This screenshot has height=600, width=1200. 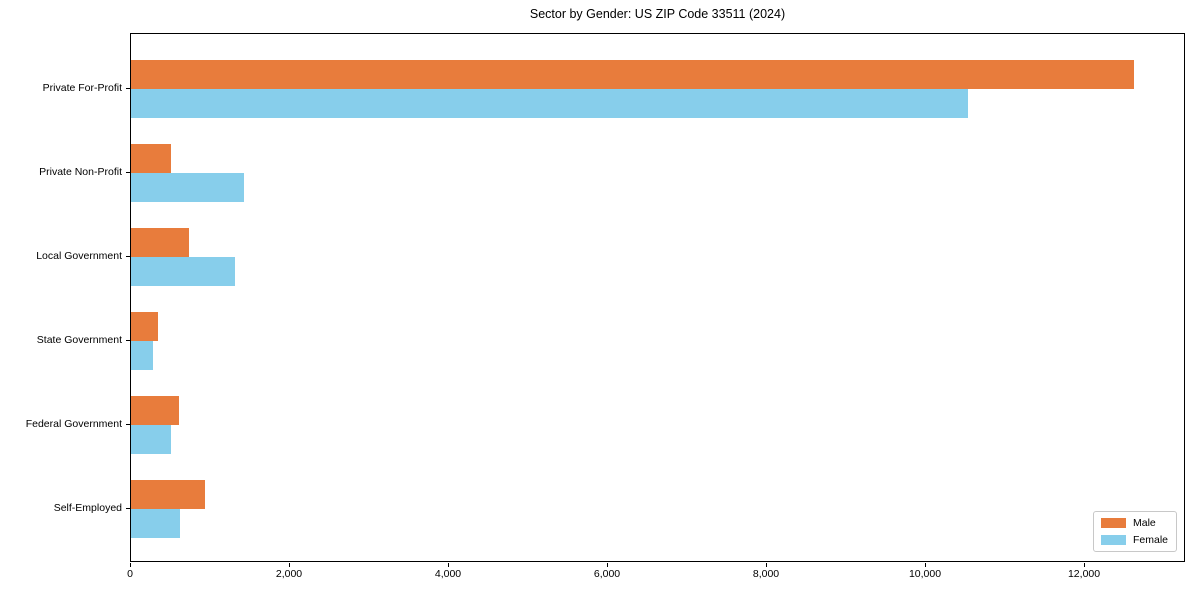 I want to click on x-tick-label: 2,000, so click(x=289, y=574).